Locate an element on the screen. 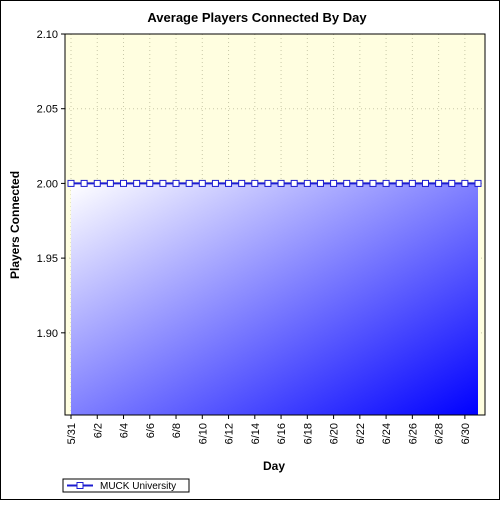 This screenshot has width=500, height=505. x-tick-label: 6/14 is located at coordinates (256, 433).